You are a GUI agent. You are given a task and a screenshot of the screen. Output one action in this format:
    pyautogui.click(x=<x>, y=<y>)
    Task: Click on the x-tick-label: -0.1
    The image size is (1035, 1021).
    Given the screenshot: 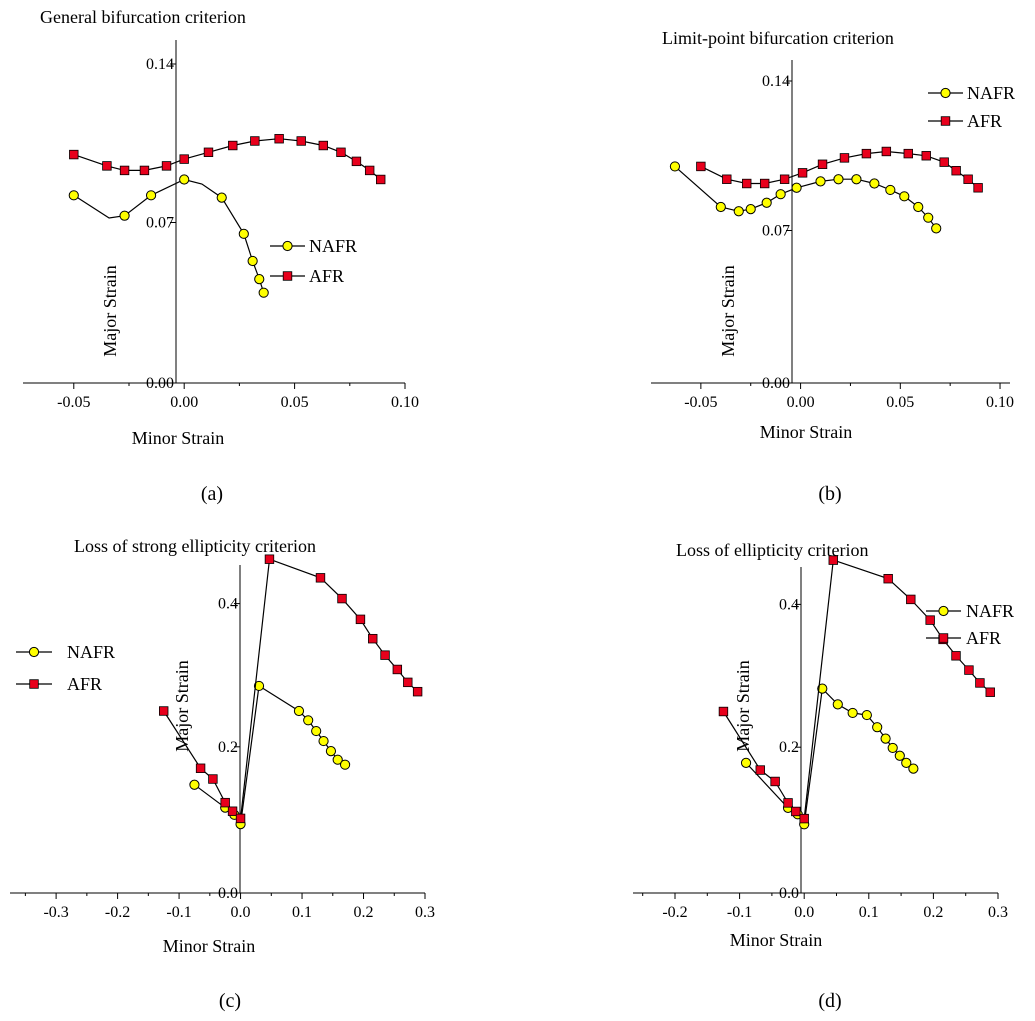 What is the action you would take?
    pyautogui.click(x=739, y=912)
    